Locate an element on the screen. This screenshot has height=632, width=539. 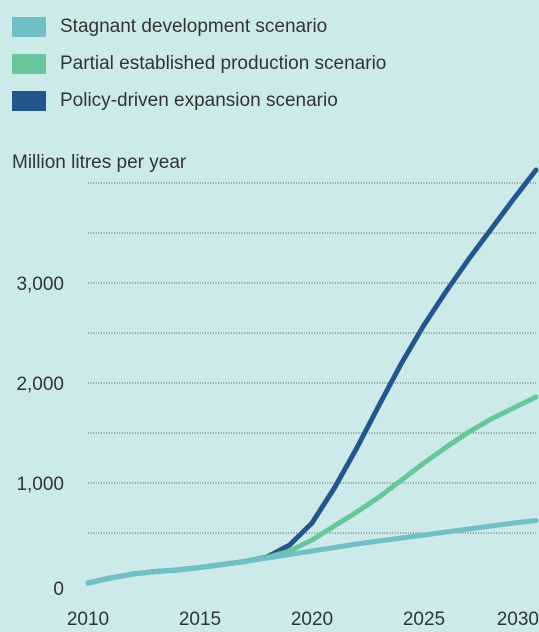
y-tick-label: 0 is located at coordinates (58, 589).